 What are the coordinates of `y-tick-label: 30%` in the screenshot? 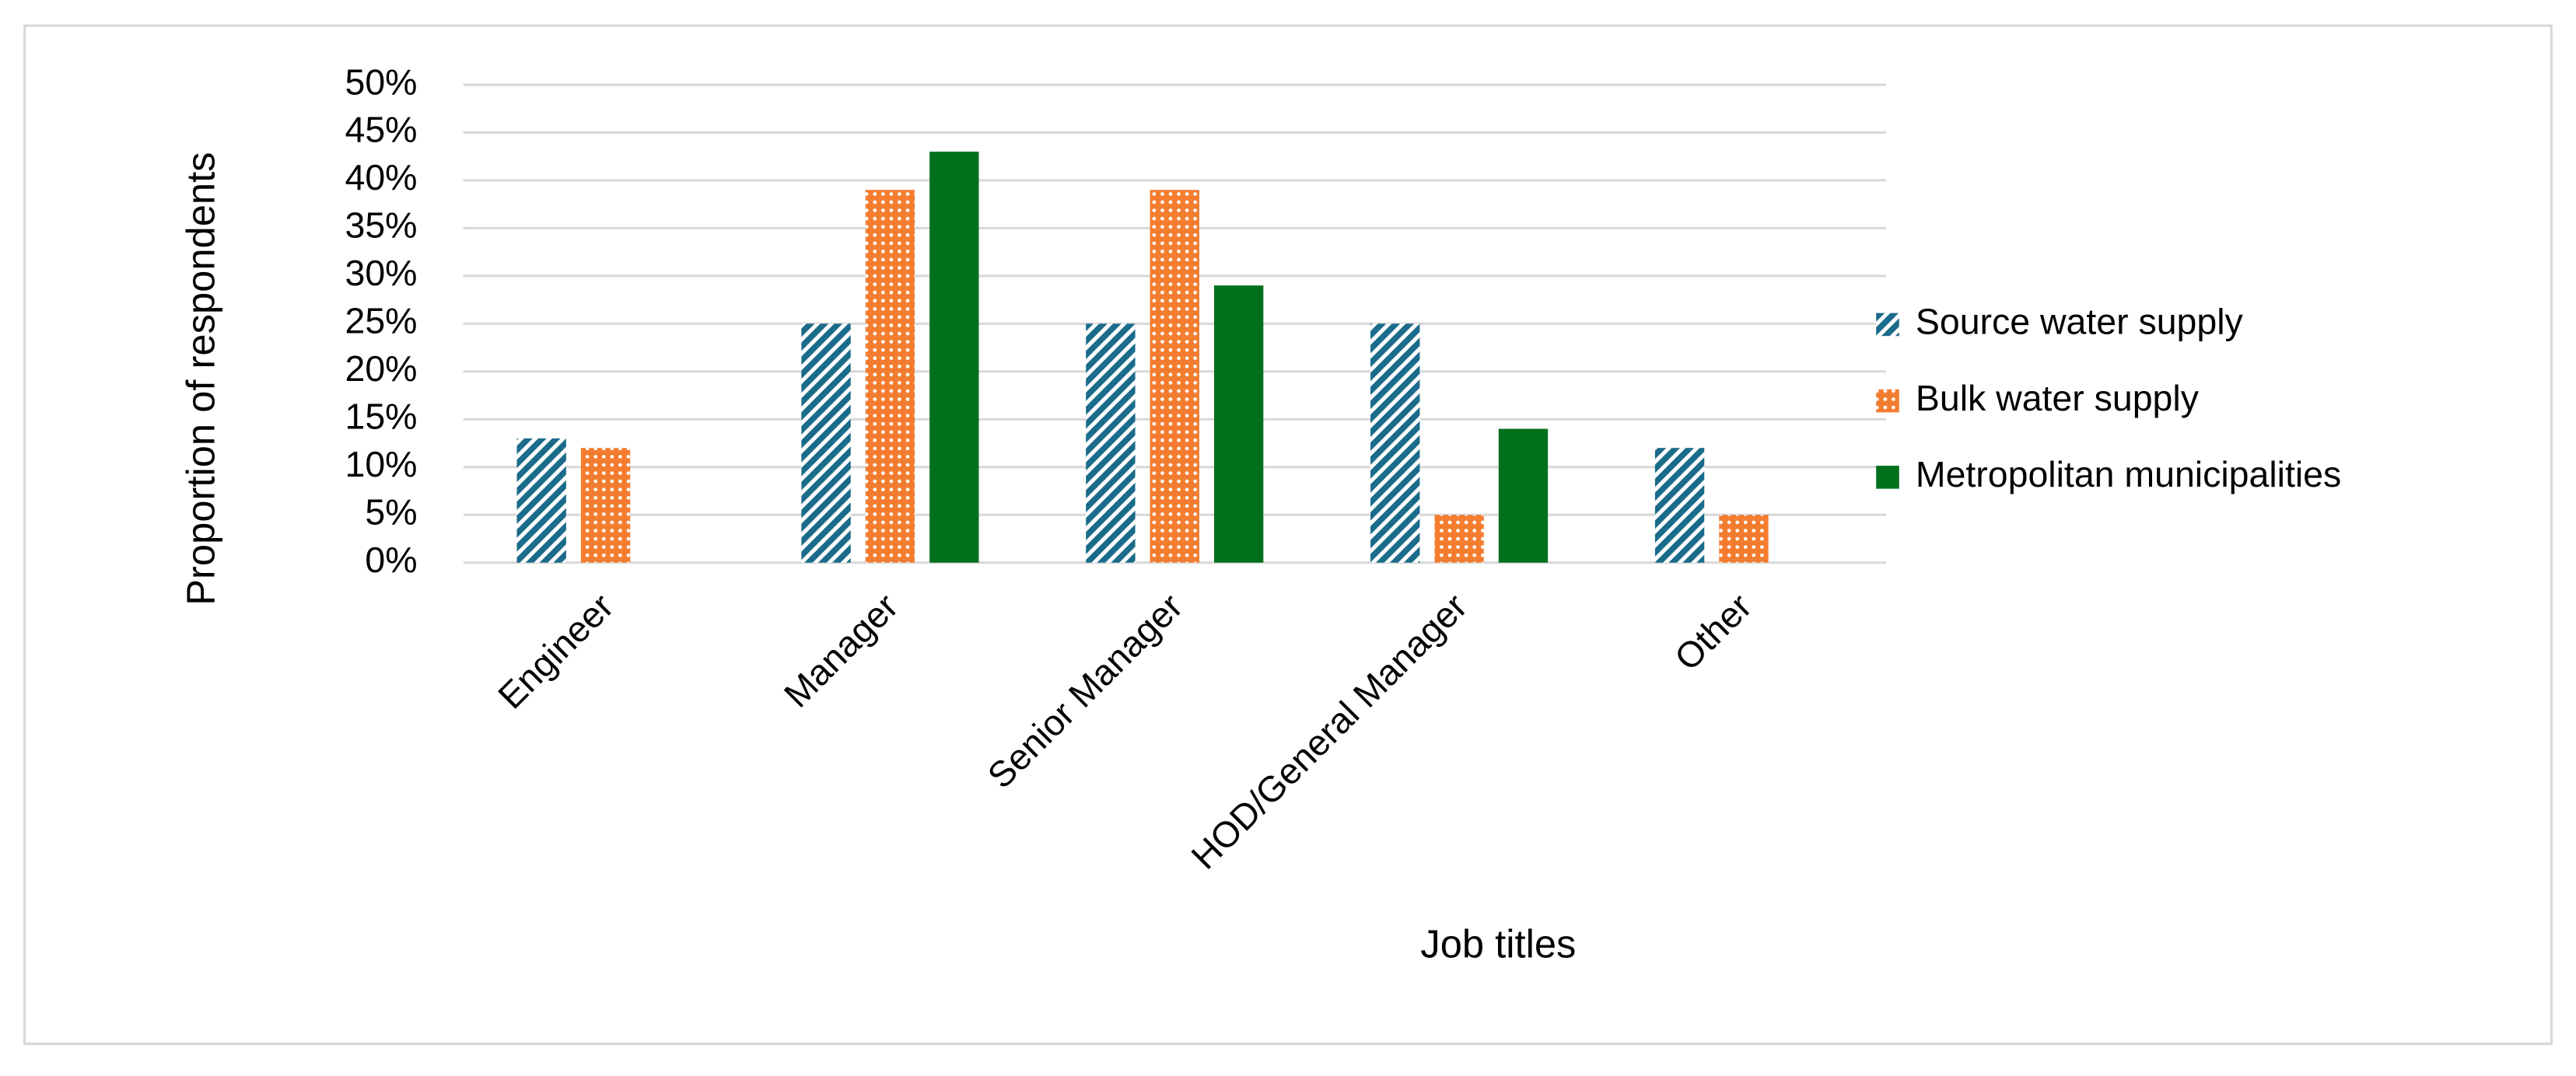 It's located at (382, 273).